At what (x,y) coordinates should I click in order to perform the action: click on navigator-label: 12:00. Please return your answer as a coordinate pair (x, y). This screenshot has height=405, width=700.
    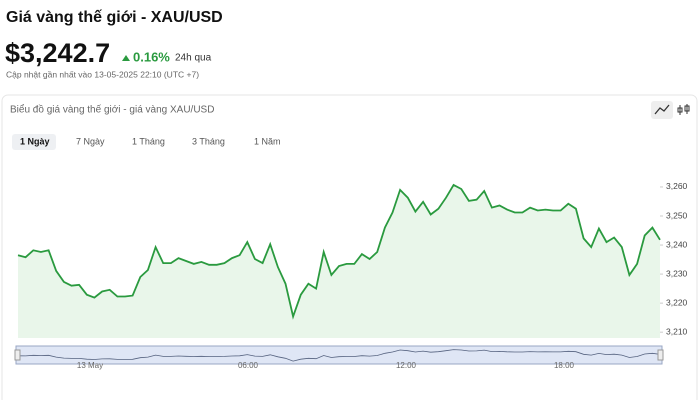
    Looking at the image, I should click on (406, 365).